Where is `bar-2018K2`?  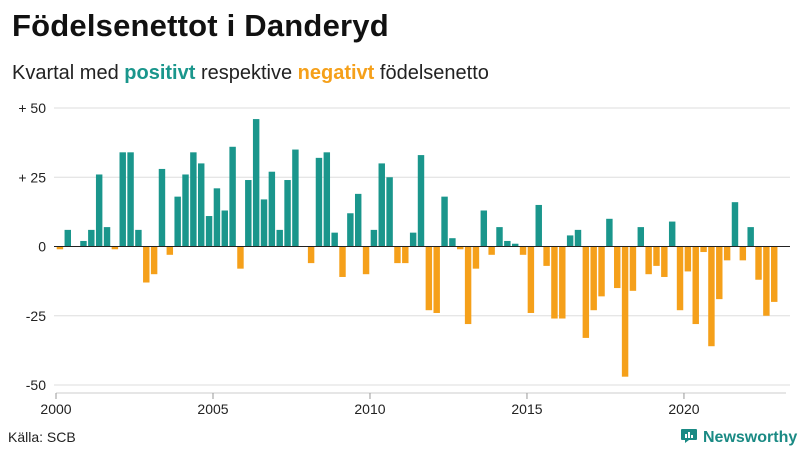 bar-2018K2 is located at coordinates (633, 268).